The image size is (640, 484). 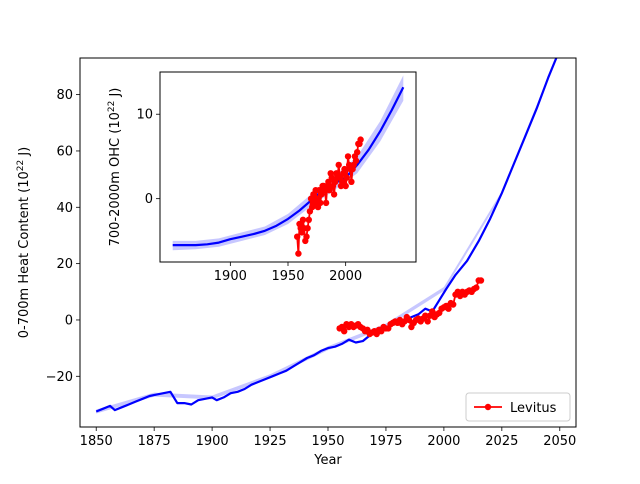 I want to click on main-x-tick-label: 1850, so click(x=96, y=441).